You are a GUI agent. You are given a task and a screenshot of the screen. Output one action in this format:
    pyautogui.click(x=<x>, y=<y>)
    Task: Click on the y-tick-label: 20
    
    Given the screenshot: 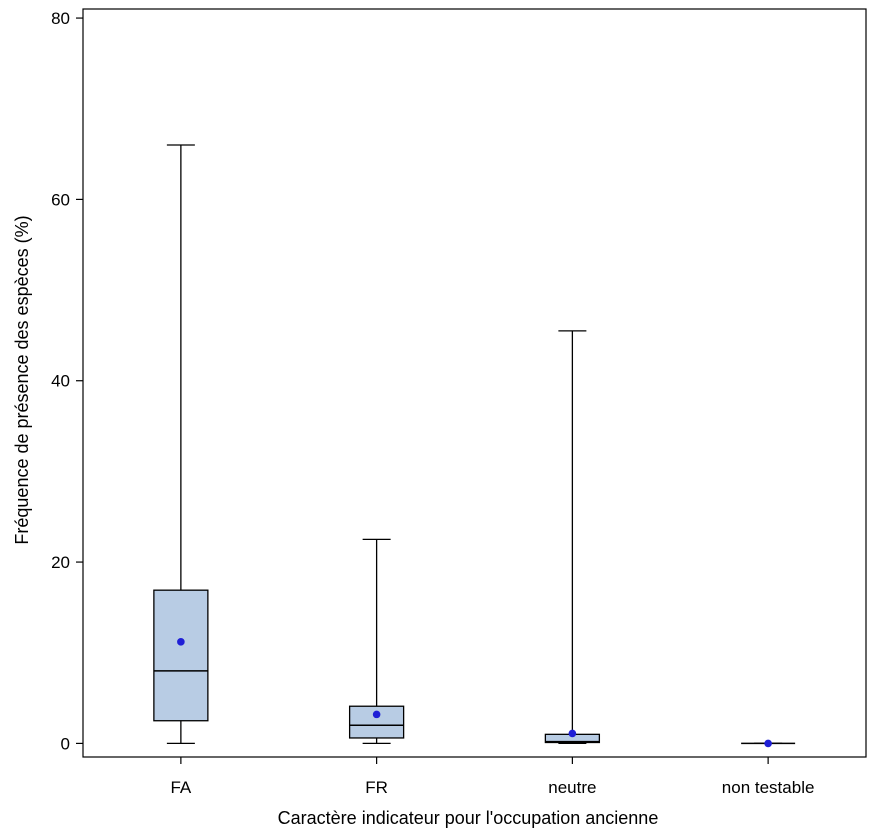 What is the action you would take?
    pyautogui.click(x=60, y=562)
    